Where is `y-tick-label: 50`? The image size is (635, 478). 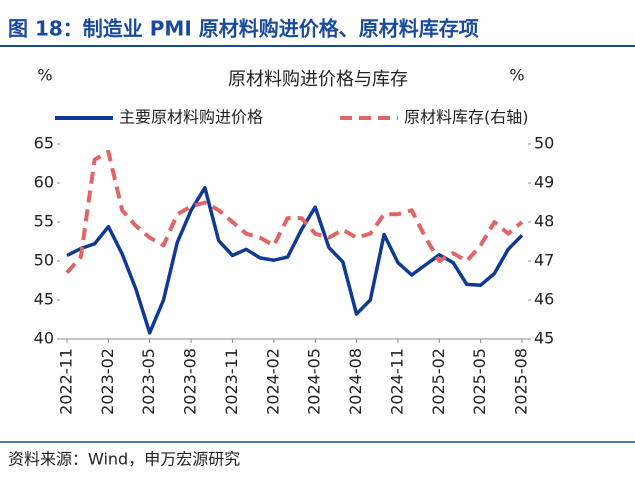
y-tick-label: 50 is located at coordinates (44, 260).